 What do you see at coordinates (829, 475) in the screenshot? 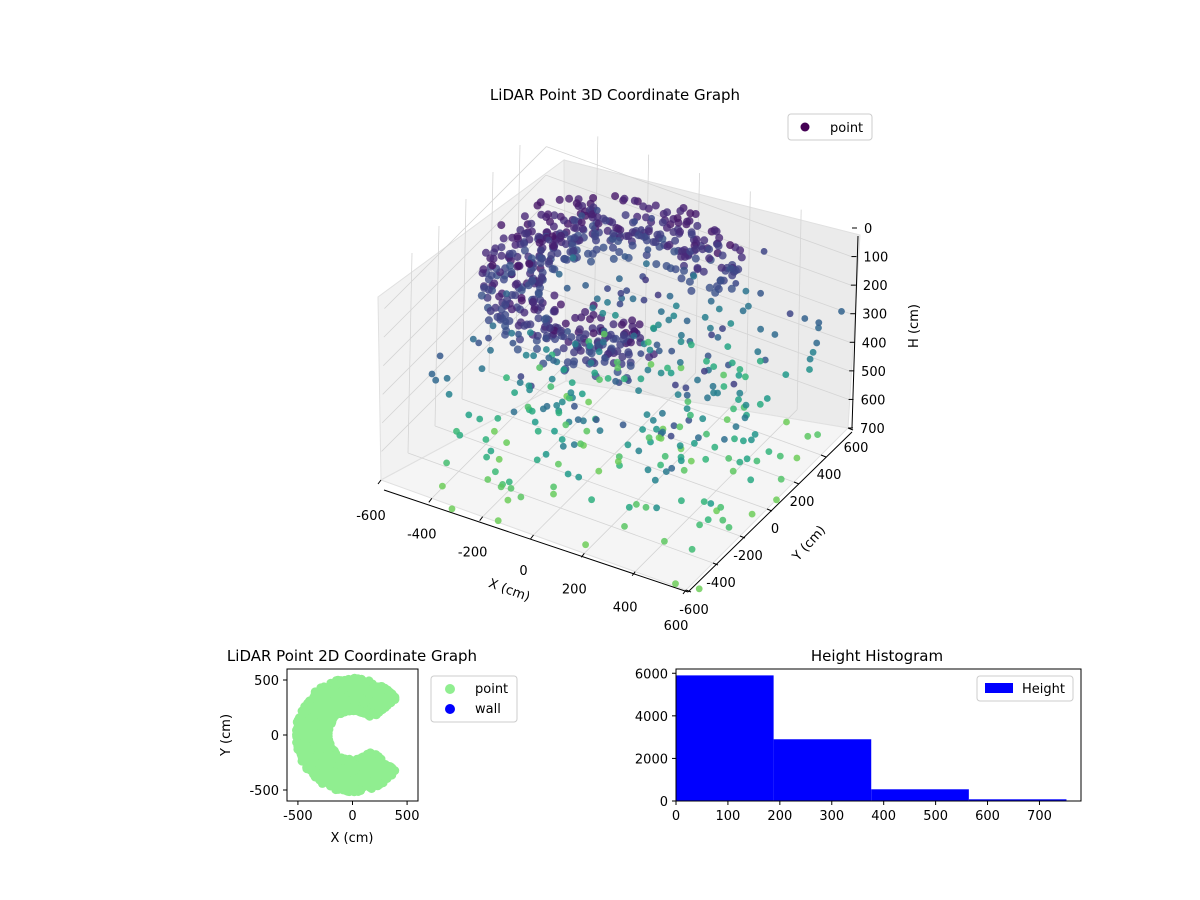
I see `y-tick-label-3d: 400` at bounding box center [829, 475].